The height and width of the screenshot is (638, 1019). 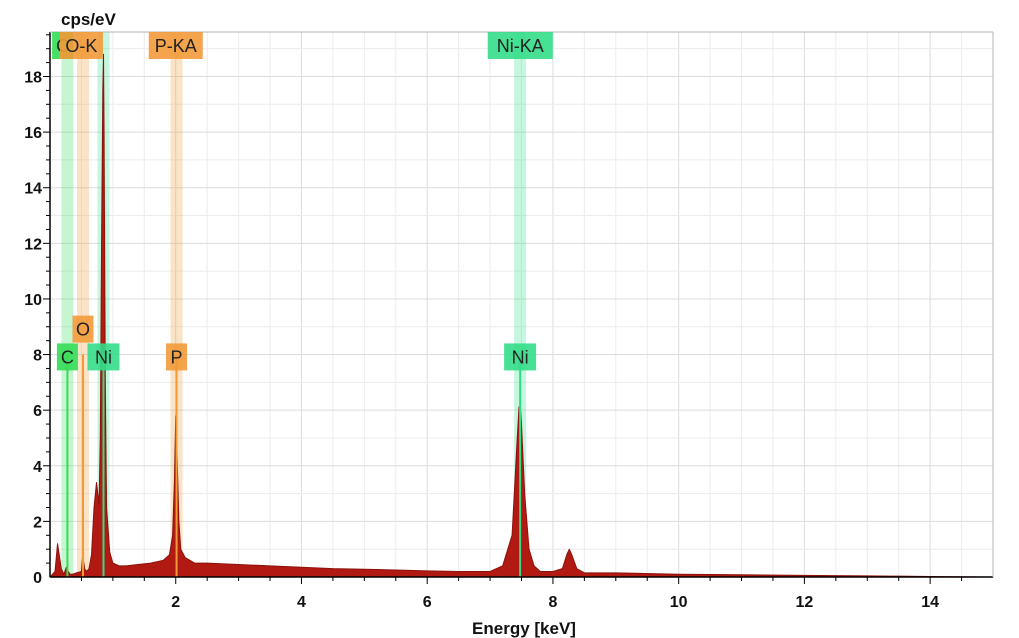 I want to click on x-tick-label: 2, so click(x=175, y=602).